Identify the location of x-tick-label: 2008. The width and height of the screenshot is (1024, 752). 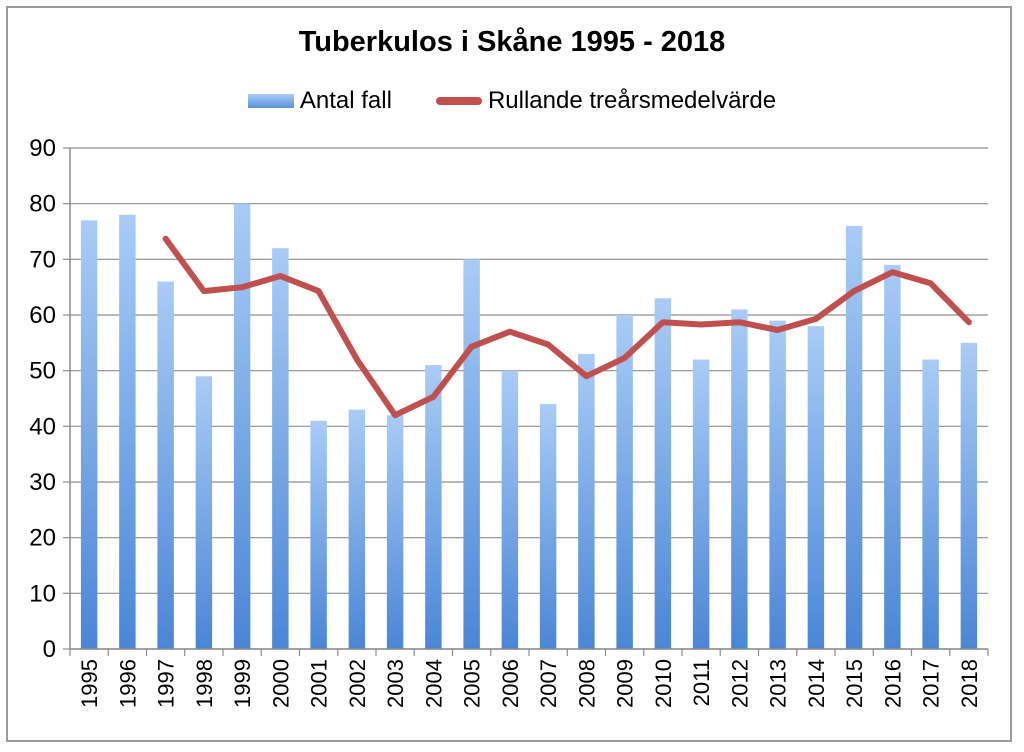
(586, 683).